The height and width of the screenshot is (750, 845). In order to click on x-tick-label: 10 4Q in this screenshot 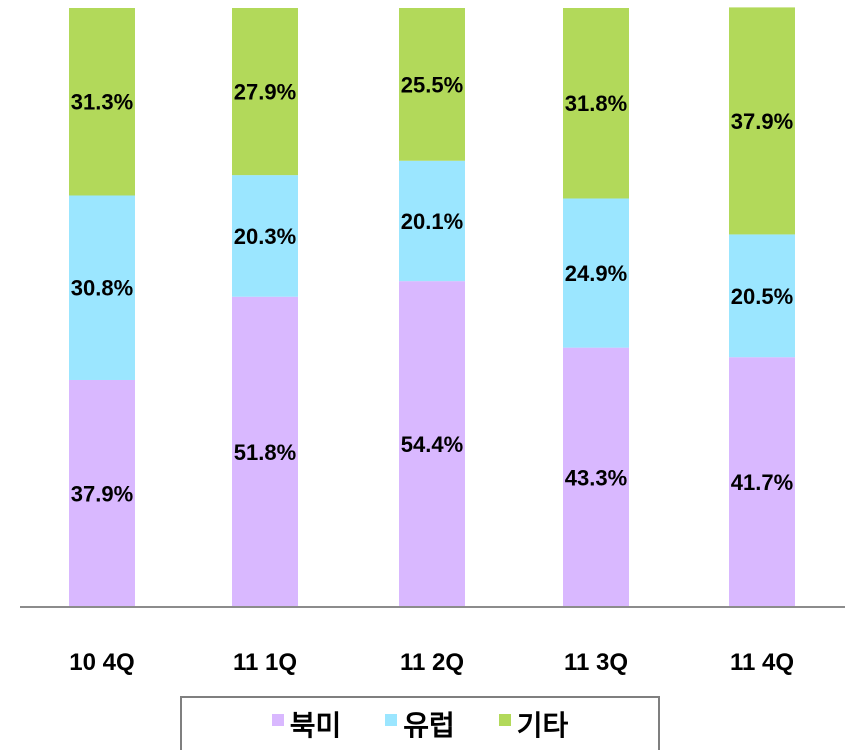, I will do `click(101, 662)`.